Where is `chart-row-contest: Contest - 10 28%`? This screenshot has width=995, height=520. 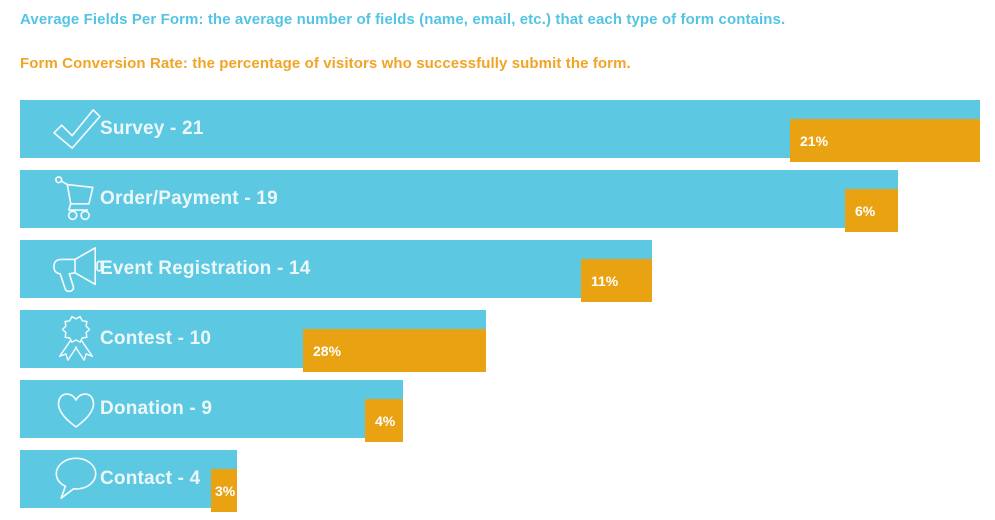 chart-row-contest: Contest - 10 28% is located at coordinates (507, 341).